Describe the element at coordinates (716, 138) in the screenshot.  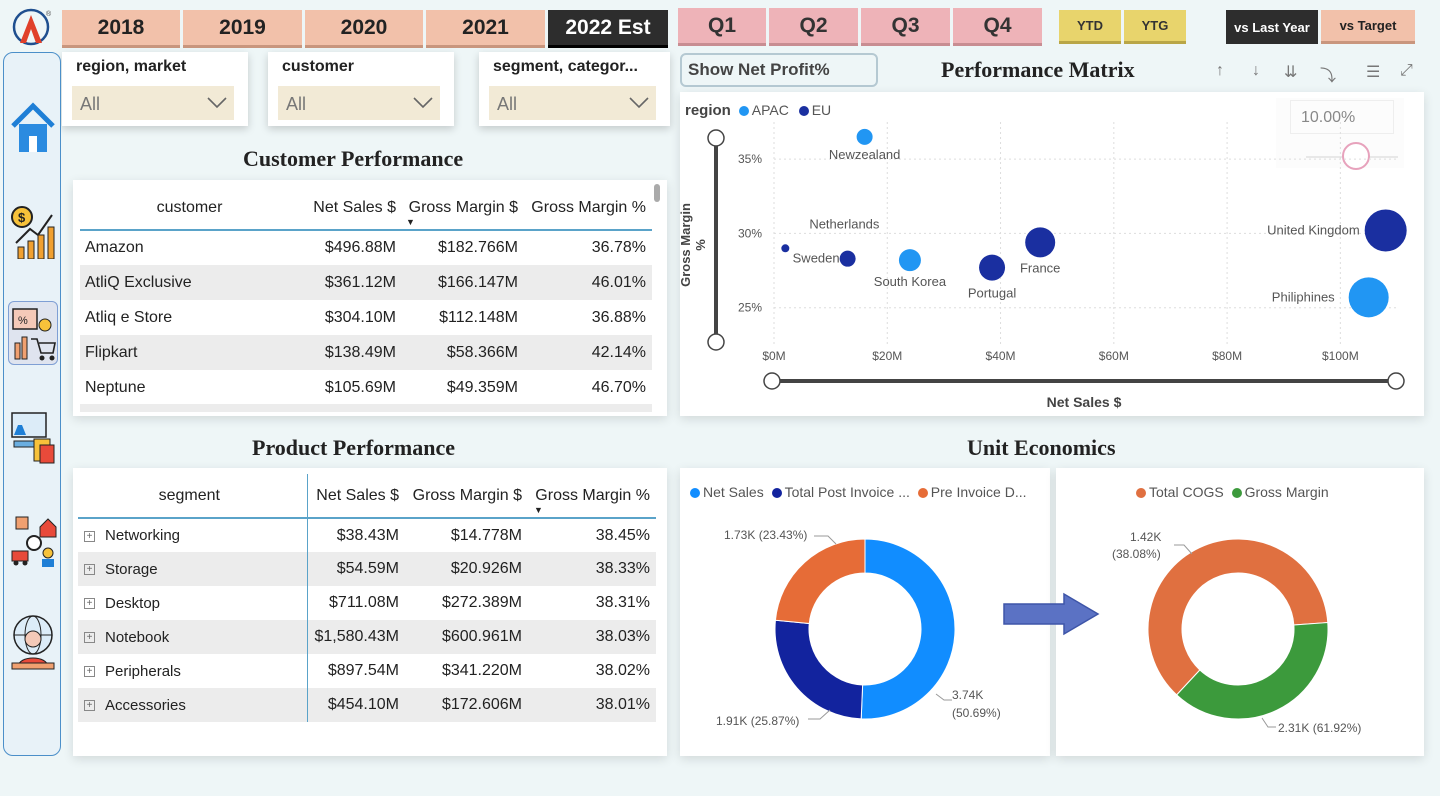
I see `y-range-slider-handle-top` at that location.